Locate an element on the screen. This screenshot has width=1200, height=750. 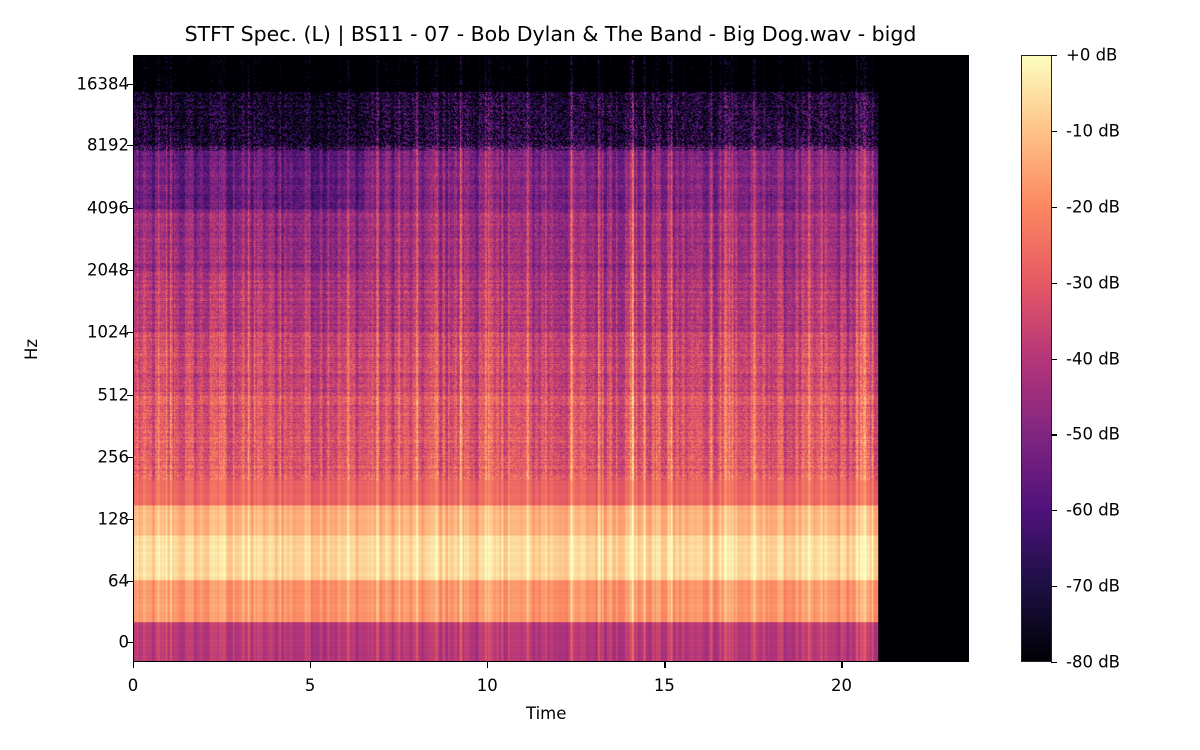
y-tick-label: 2048 is located at coordinates (108, 270).